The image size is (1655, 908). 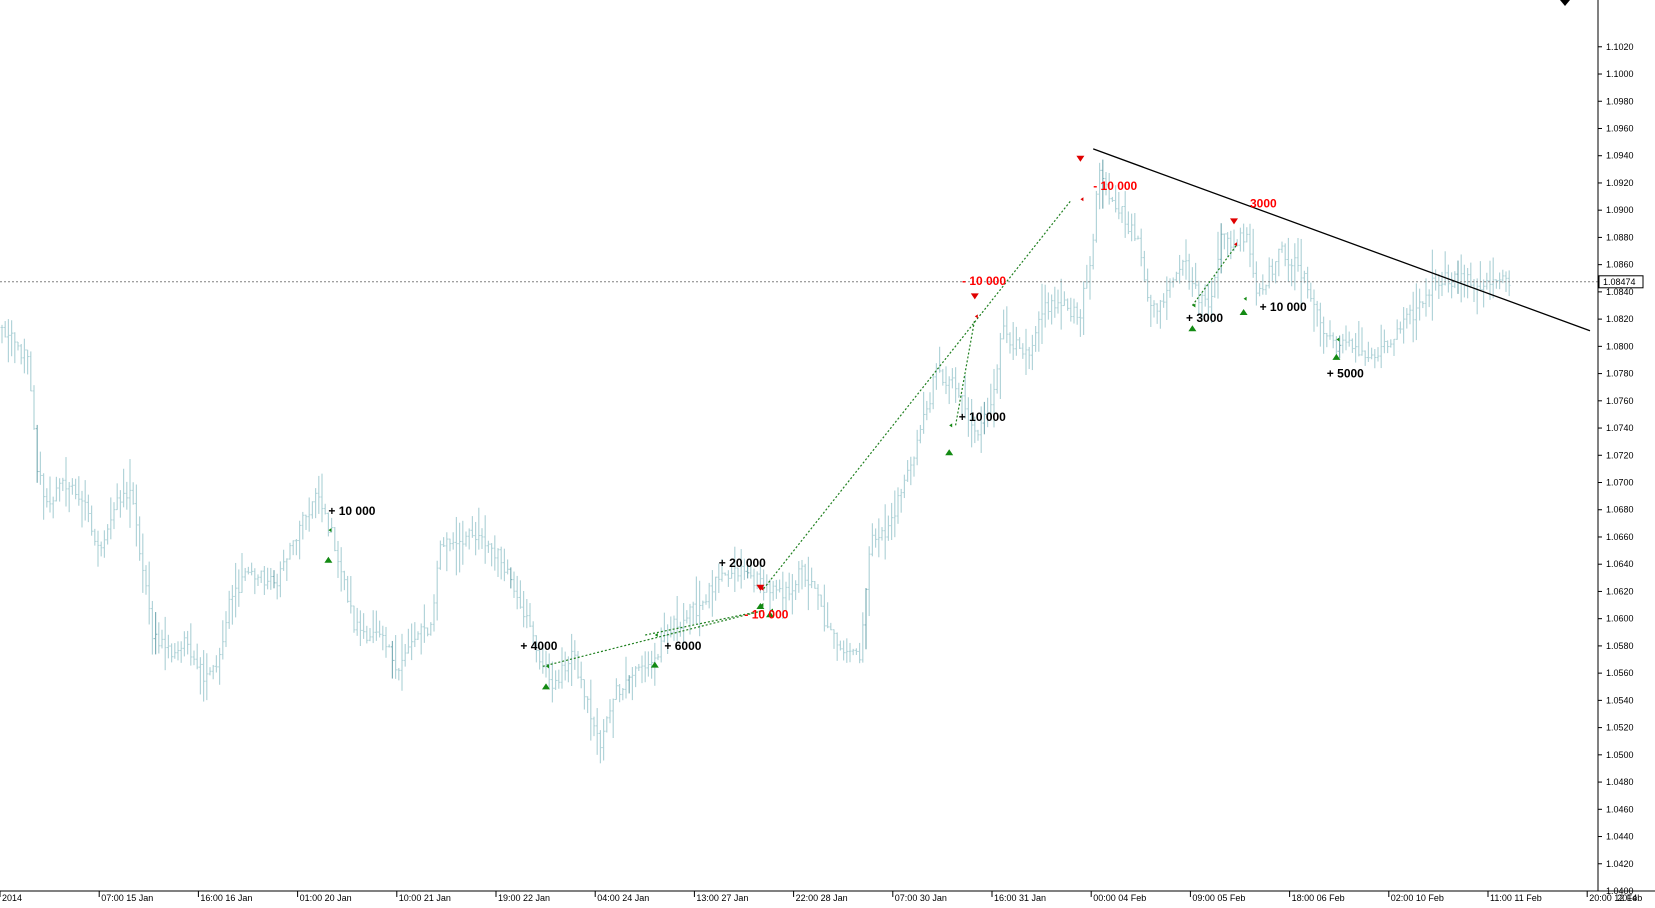 I want to click on y-tick-label: 1.0460, so click(x=1620, y=809).